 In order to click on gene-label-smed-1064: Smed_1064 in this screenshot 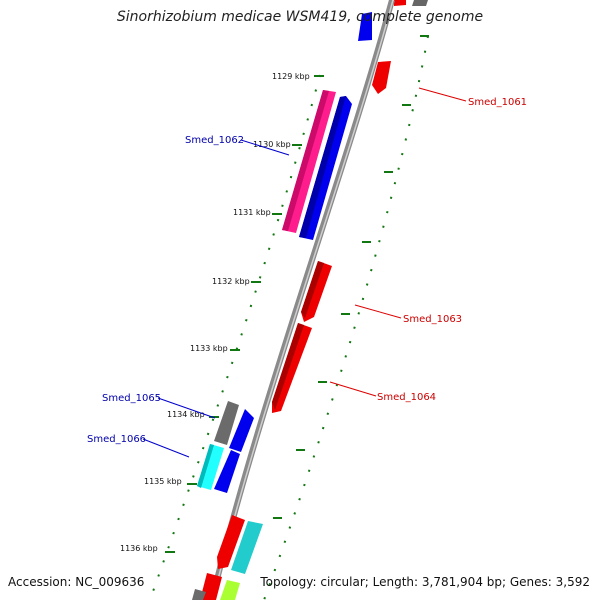, I will do `click(406, 397)`.